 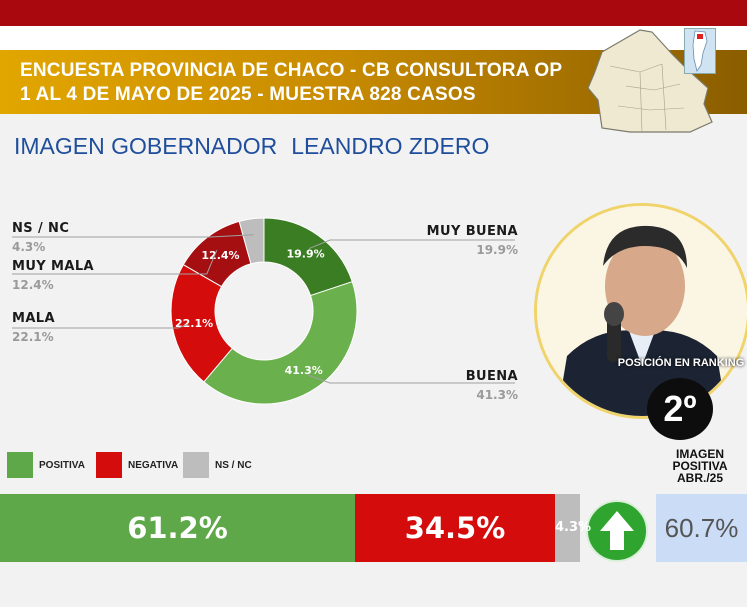 I want to click on title-name: LEANDRO ZDERO, so click(x=390, y=146).